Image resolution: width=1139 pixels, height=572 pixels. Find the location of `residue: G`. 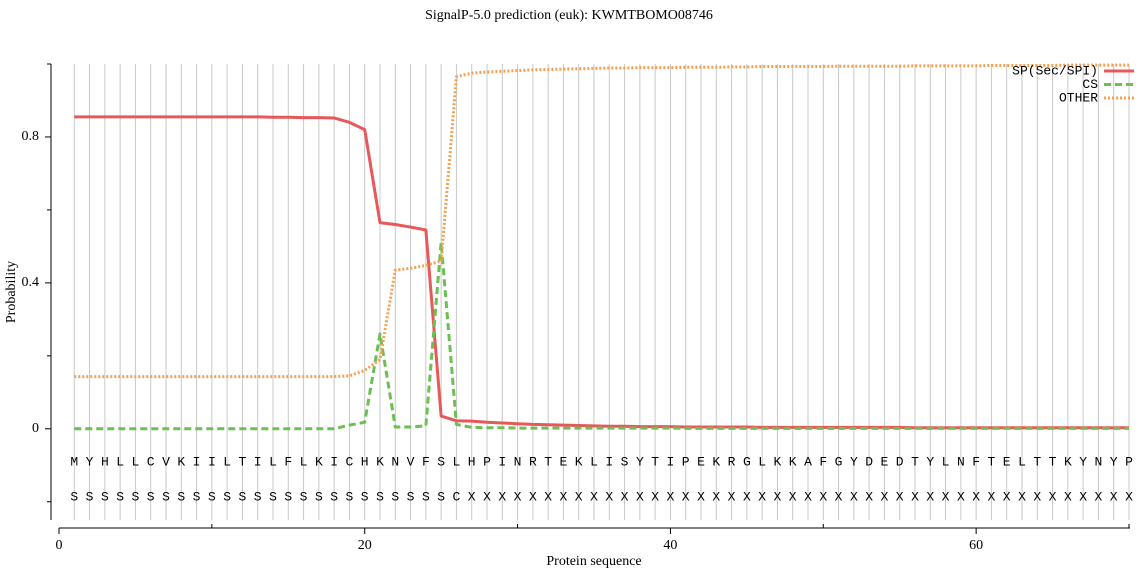

residue: G is located at coordinates (839, 461).